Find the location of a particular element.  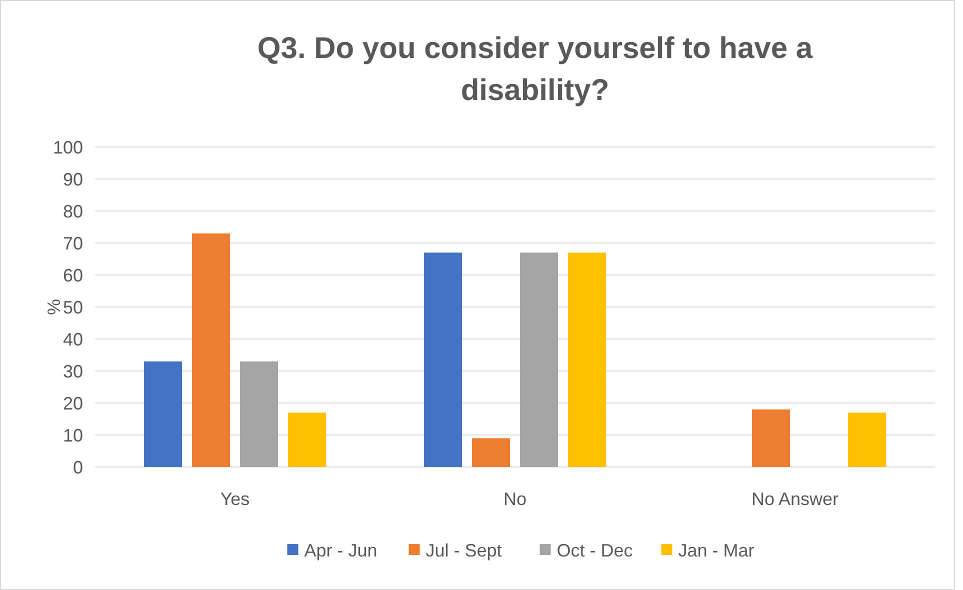

y-tick-label: 70 is located at coordinates (72, 243).